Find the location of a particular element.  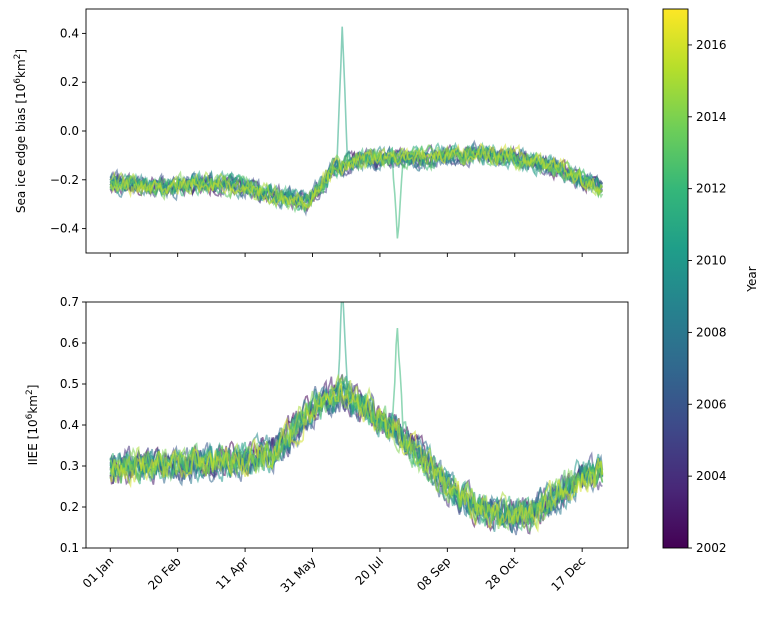

colorbar-tick-label: 2016 is located at coordinates (711, 45).